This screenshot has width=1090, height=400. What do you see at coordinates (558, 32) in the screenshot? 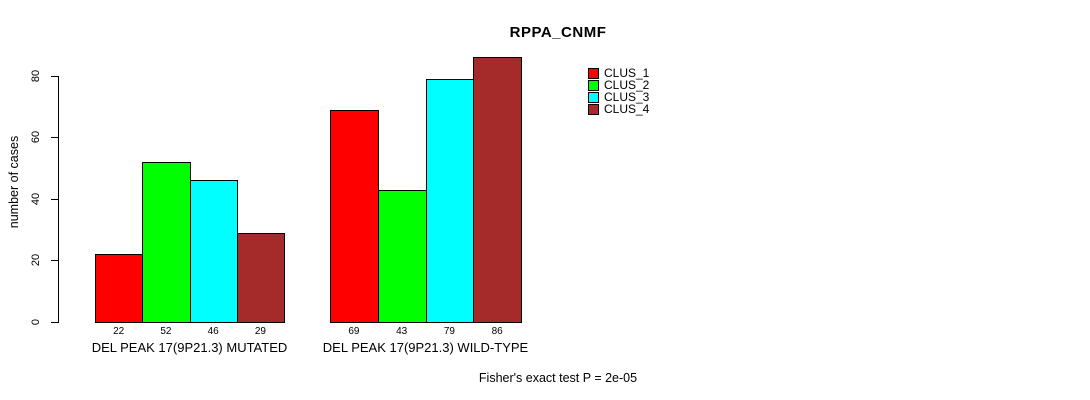
I see `chart-title: RPPA_CNMF` at bounding box center [558, 32].